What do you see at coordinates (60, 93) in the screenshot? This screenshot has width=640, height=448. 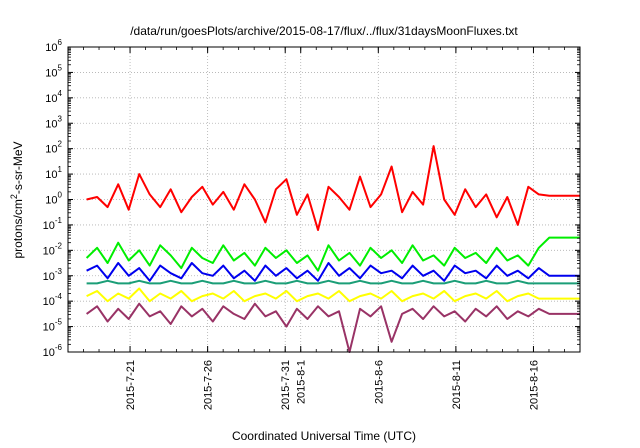 I see `y-tick-exponent: 4` at bounding box center [60, 93].